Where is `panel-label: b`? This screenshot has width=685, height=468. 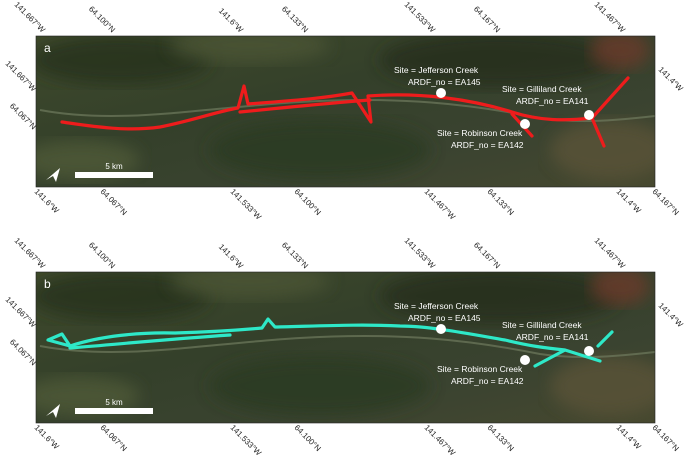 panel-label: b is located at coordinates (47, 284).